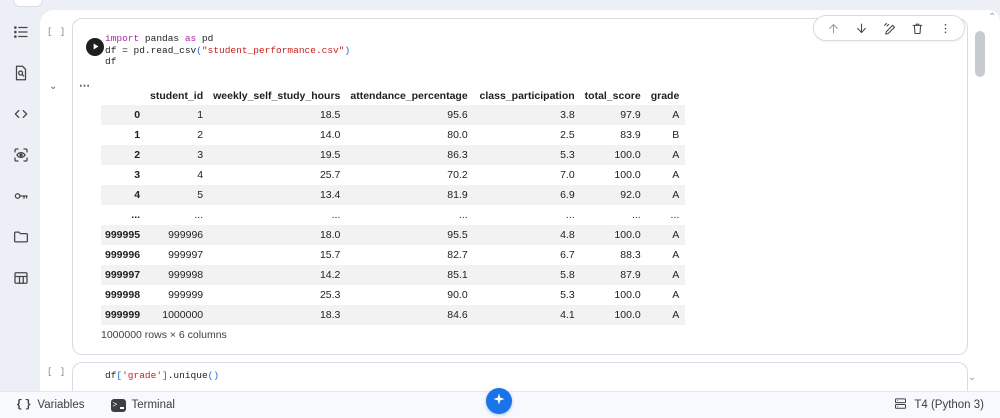 This screenshot has width=1000, height=418. What do you see at coordinates (159, 38) in the screenshot?
I see `code-line: import pandas as pd` at bounding box center [159, 38].